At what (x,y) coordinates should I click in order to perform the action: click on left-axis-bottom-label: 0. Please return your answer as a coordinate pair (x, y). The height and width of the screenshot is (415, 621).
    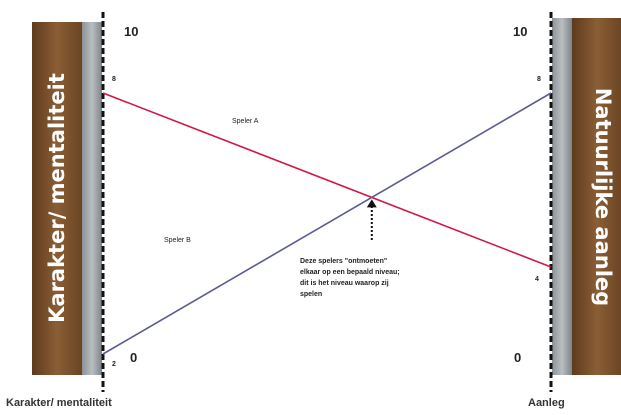
    Looking at the image, I should click on (133, 357).